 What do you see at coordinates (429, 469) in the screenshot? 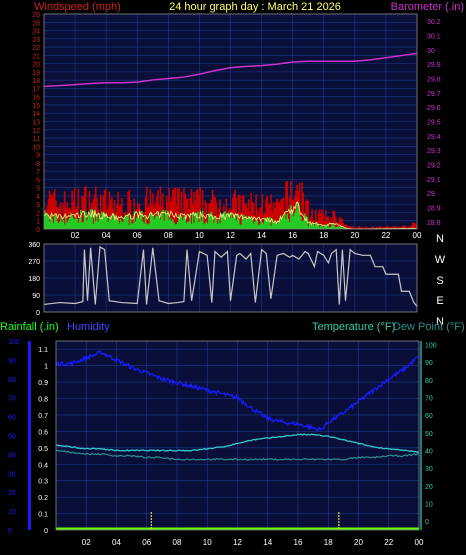
I see `temperature-tick-label: 30` at bounding box center [429, 469].